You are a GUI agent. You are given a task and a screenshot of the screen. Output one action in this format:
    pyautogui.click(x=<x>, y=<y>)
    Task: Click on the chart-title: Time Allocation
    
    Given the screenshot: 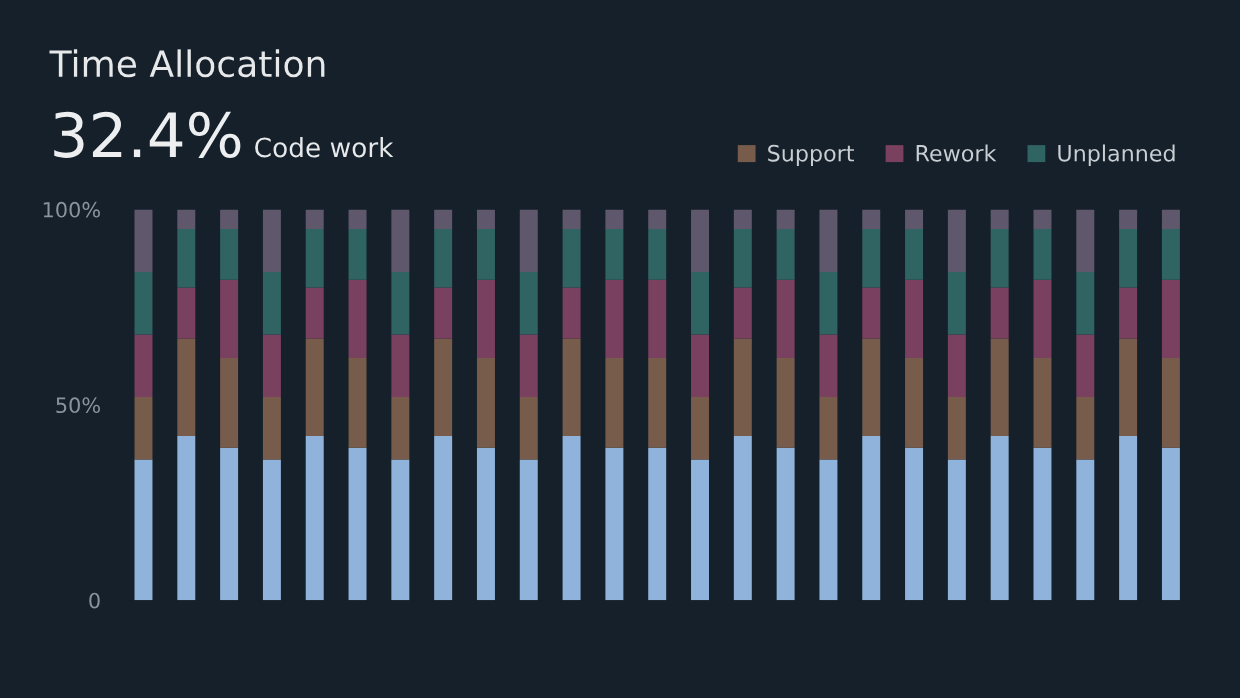 What is the action you would take?
    pyautogui.click(x=187, y=63)
    